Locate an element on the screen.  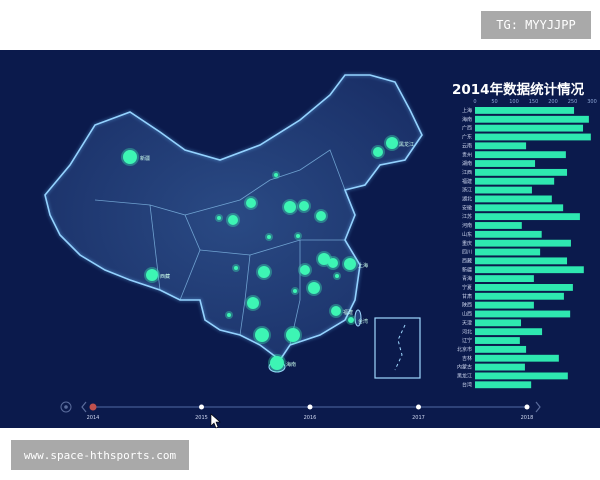
timeline-year-2018 is located at coordinates (527, 407).